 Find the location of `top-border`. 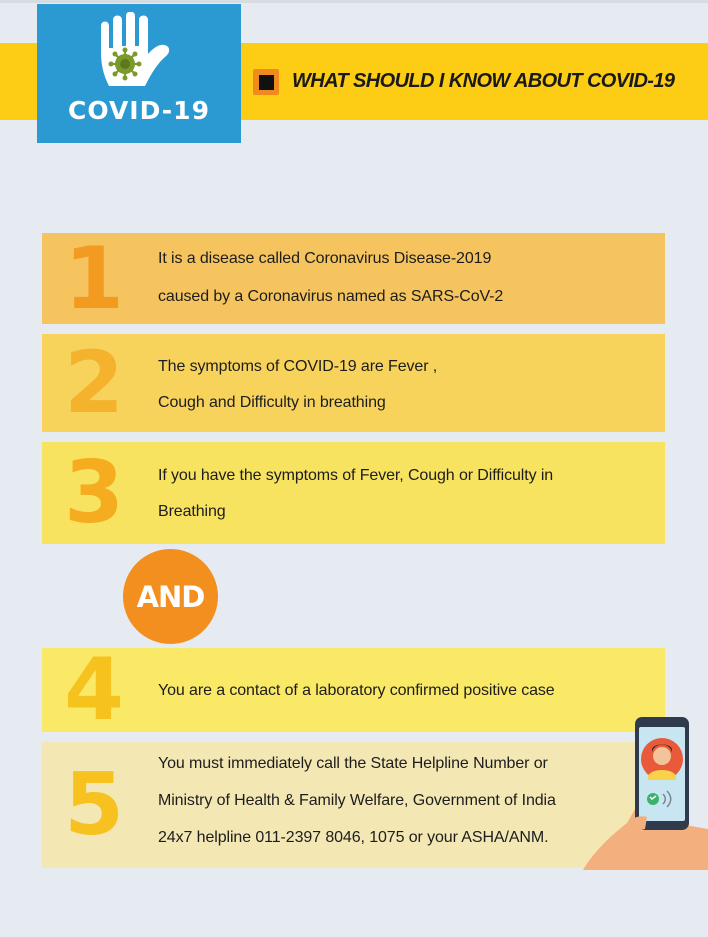

top-border is located at coordinates (354, 1).